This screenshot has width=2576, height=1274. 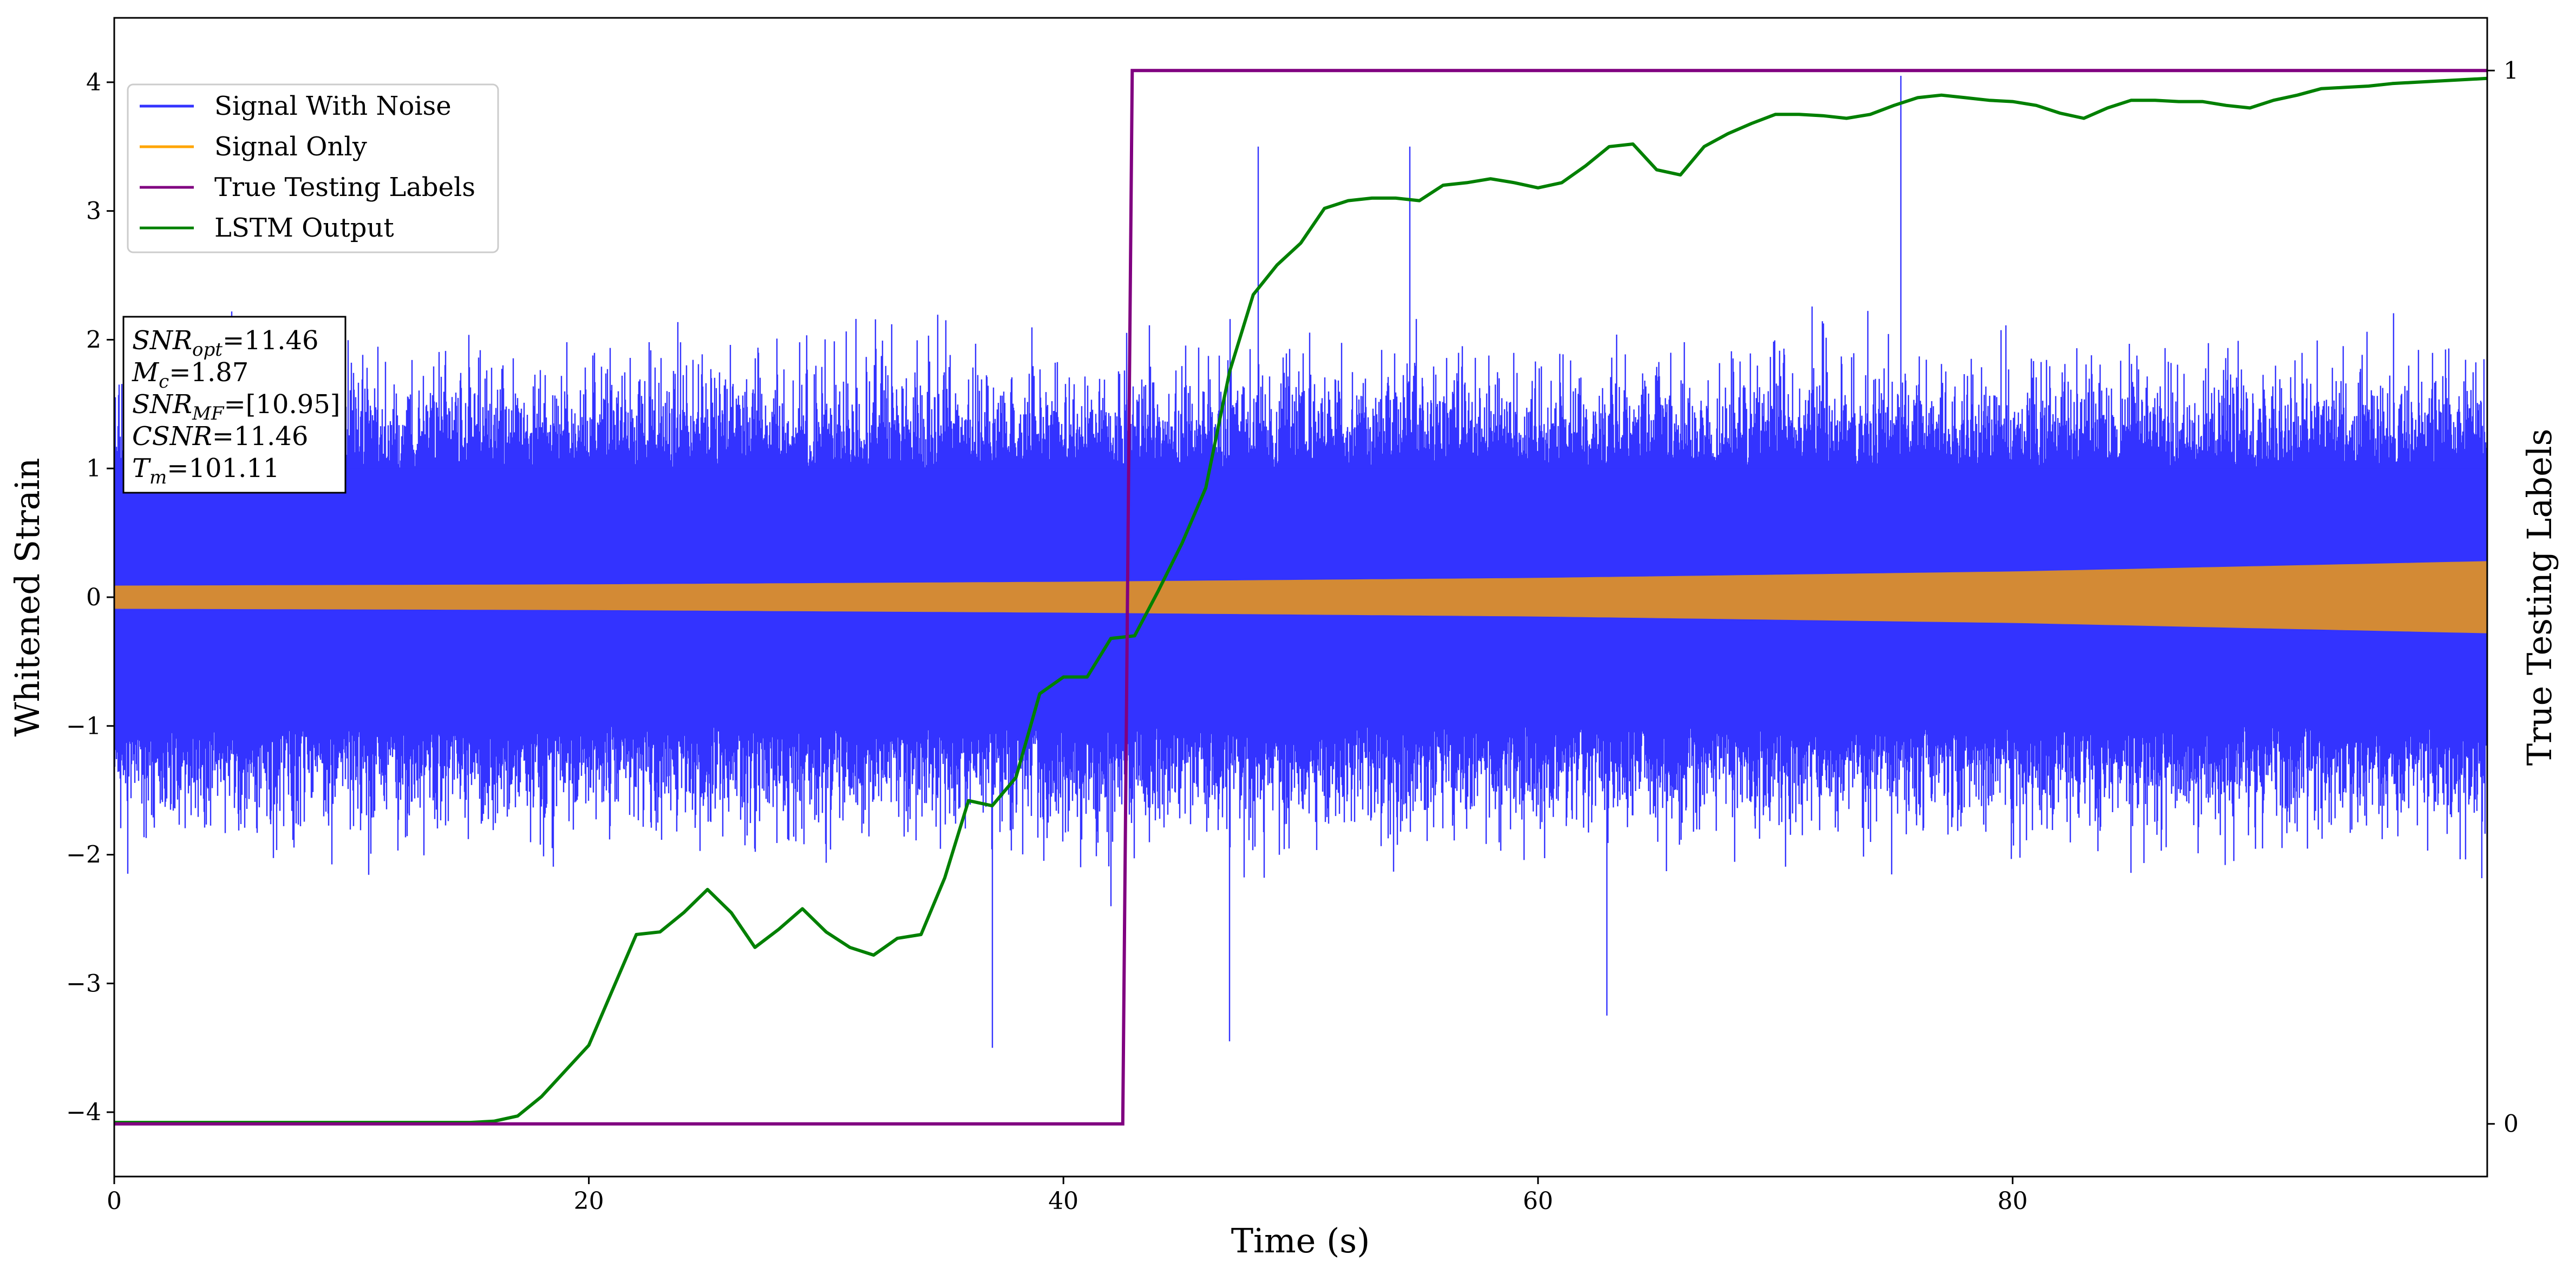 I want to click on x-tick-label: 40, so click(x=1063, y=1201).